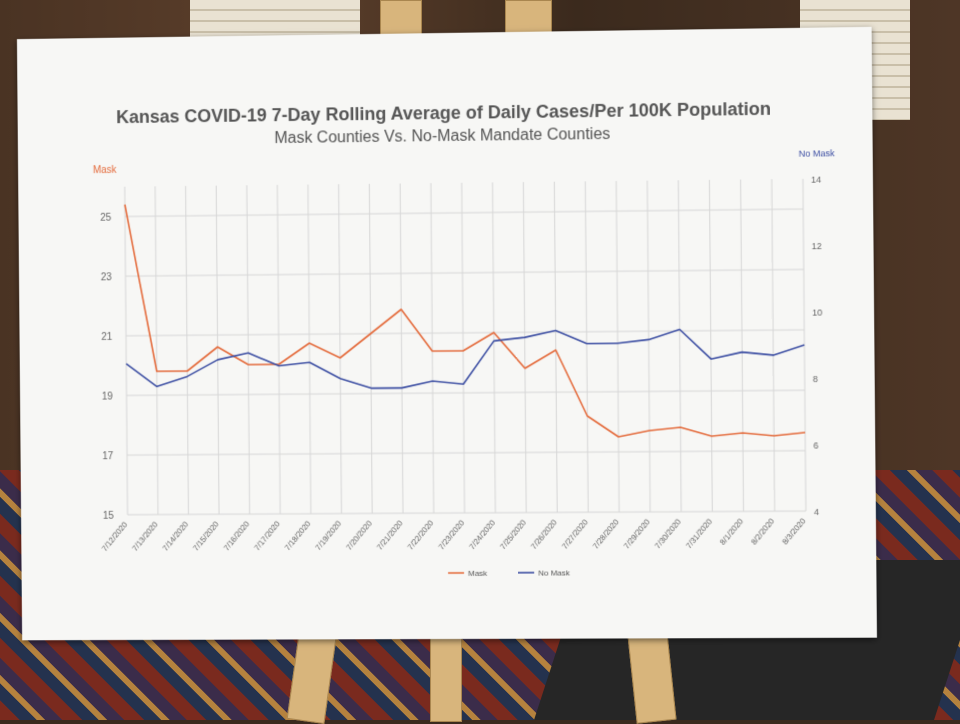 The width and height of the screenshot is (960, 724). What do you see at coordinates (267, 535) in the screenshot?
I see `x-axis-tick-label: 7/17/2020` at bounding box center [267, 535].